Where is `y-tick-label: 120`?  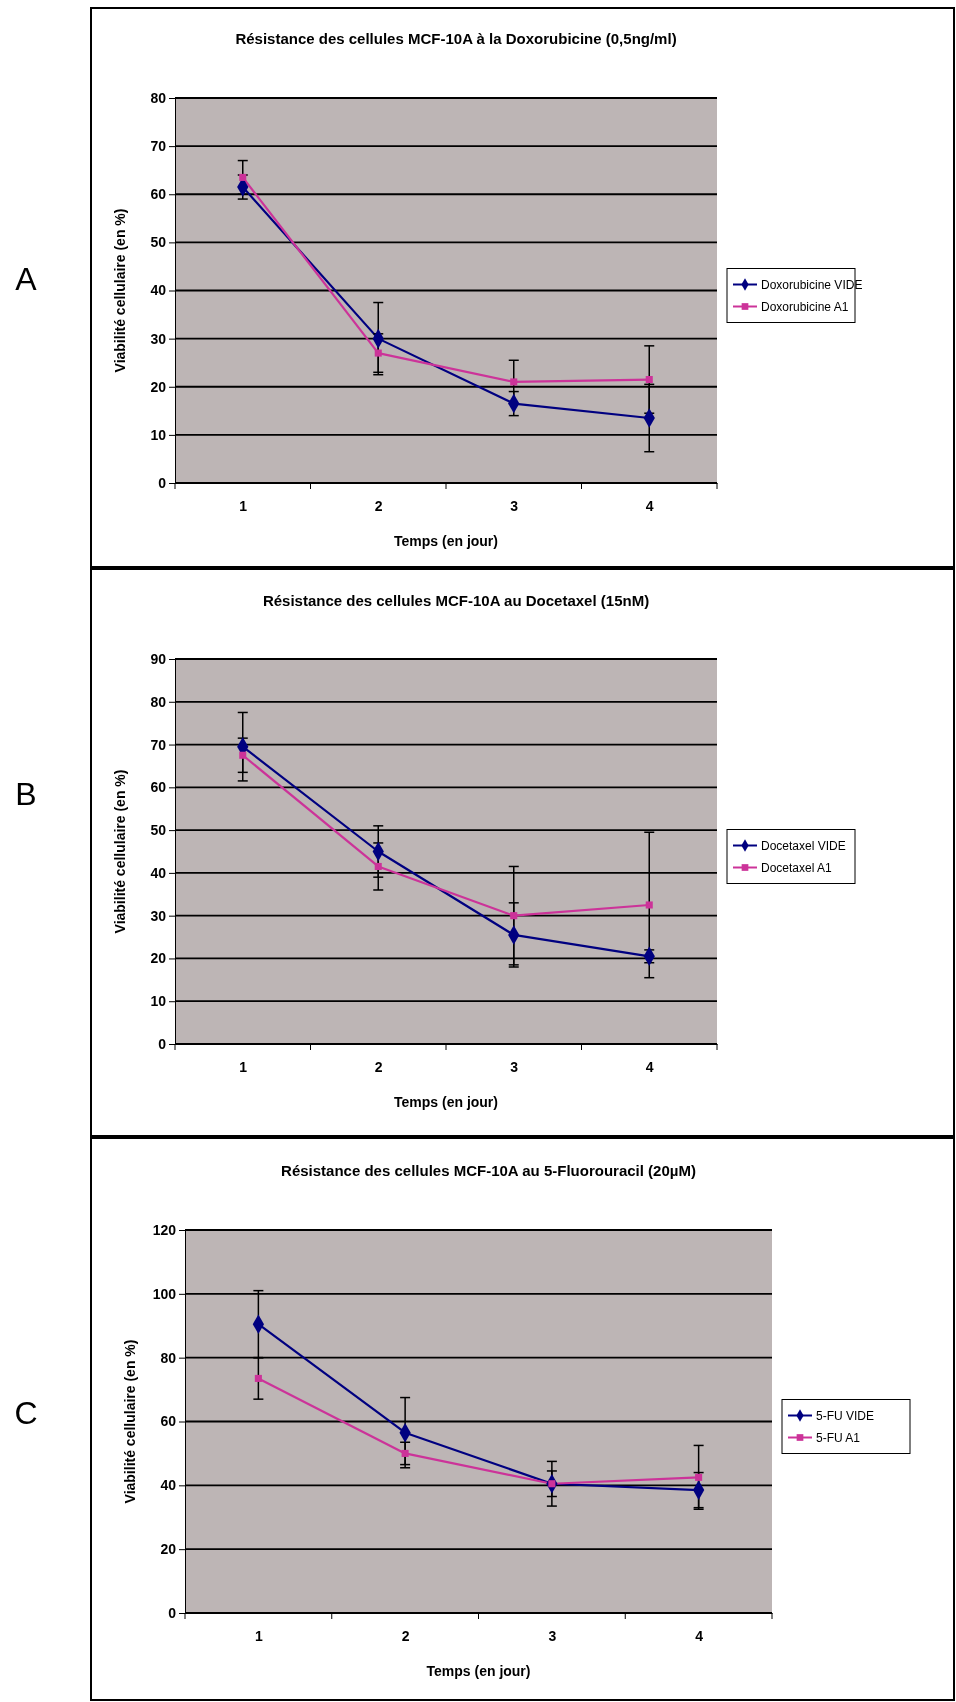
y-tick-label: 120 is located at coordinates (164, 1229).